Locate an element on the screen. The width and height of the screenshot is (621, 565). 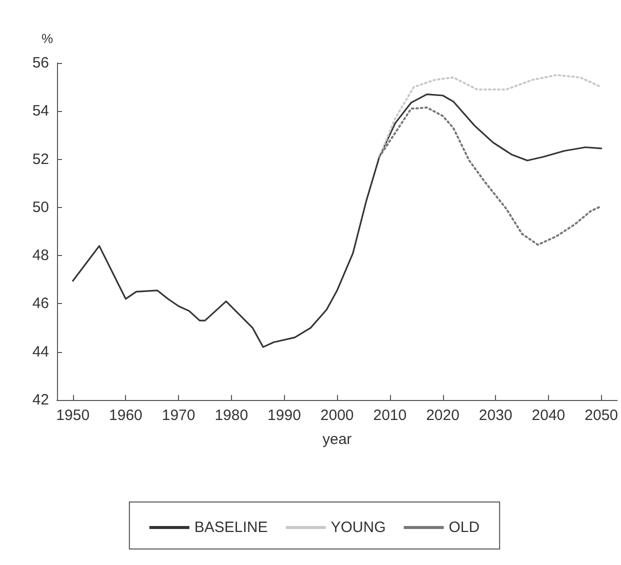
y-tick-label: 50 is located at coordinates (40, 207).